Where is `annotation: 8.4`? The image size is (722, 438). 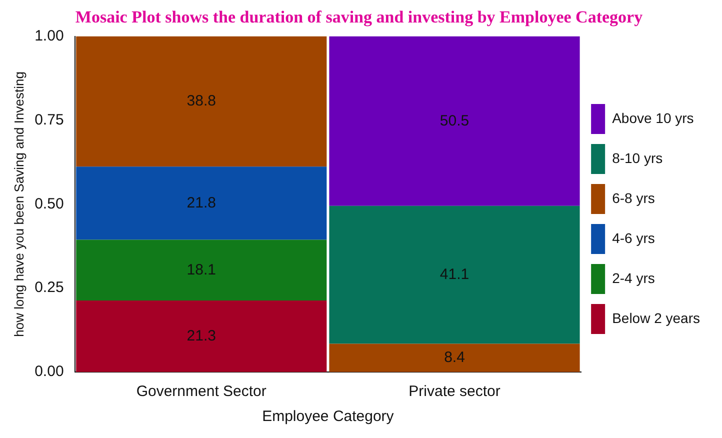
annotation: 8.4 is located at coordinates (454, 357).